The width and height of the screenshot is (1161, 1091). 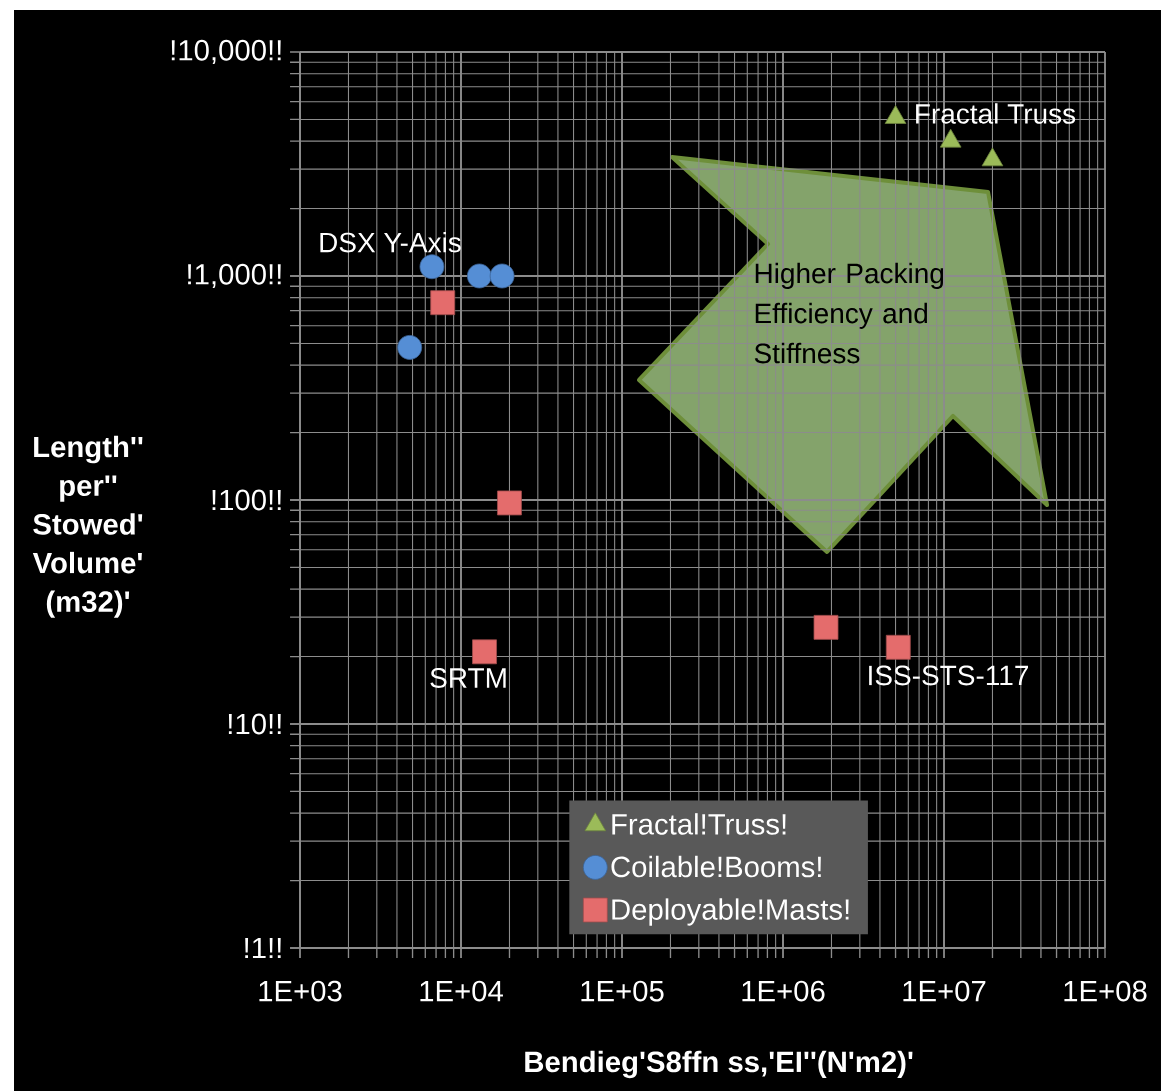 What do you see at coordinates (996, 113) in the screenshot?
I see `annotation: Fractal Truss` at bounding box center [996, 113].